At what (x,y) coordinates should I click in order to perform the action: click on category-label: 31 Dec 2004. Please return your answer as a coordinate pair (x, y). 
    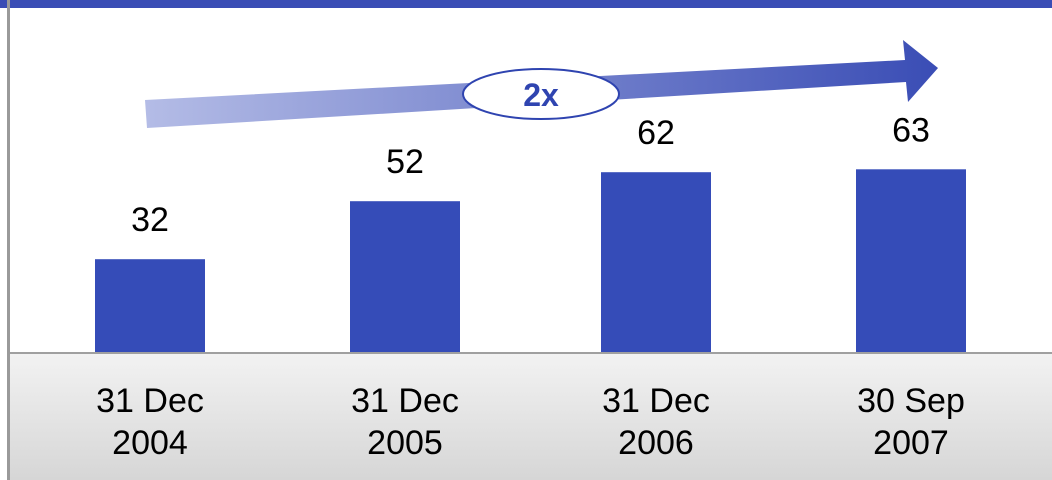
    Looking at the image, I should click on (150, 422).